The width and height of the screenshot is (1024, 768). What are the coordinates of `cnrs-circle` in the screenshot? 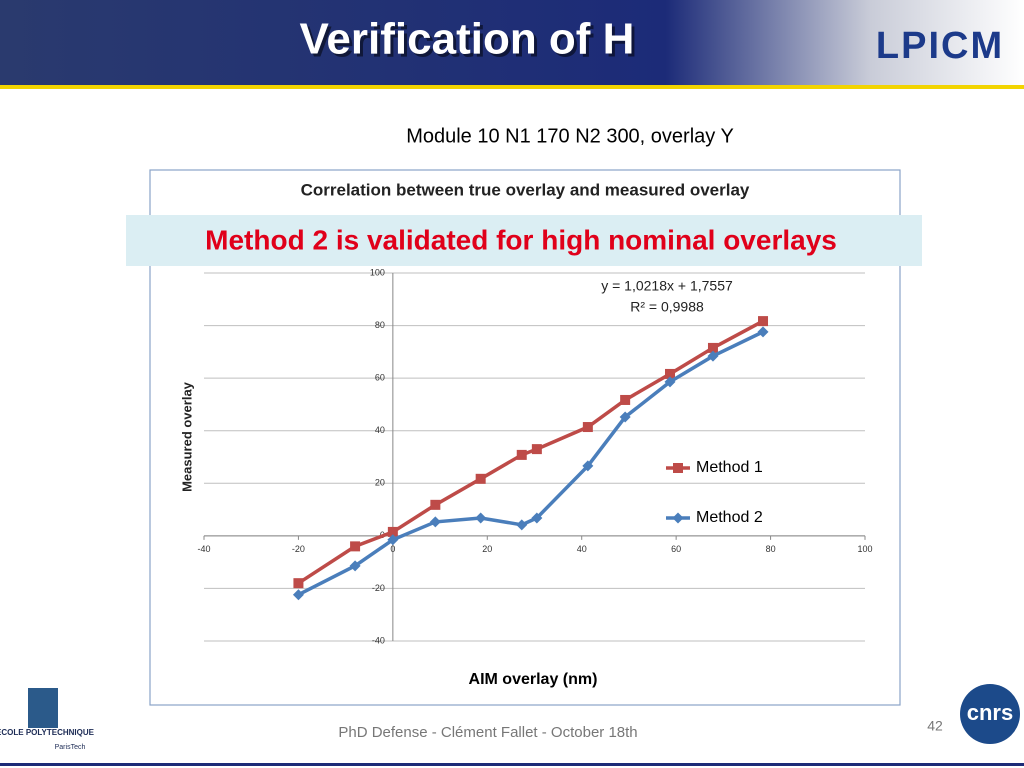 It's located at (990, 714).